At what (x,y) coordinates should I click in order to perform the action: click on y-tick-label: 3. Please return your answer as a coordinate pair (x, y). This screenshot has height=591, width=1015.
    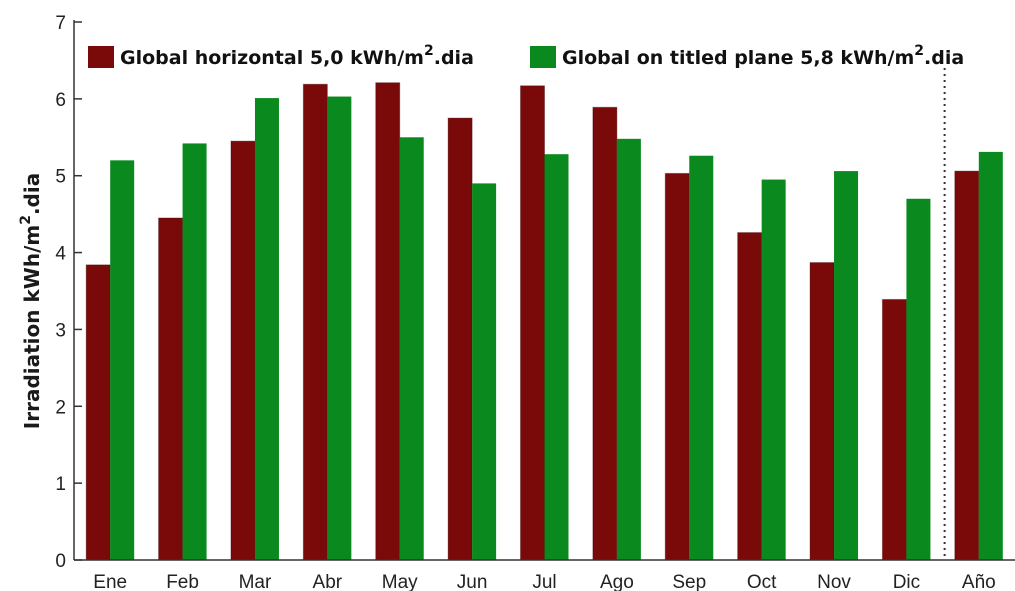
    Looking at the image, I should click on (60, 330).